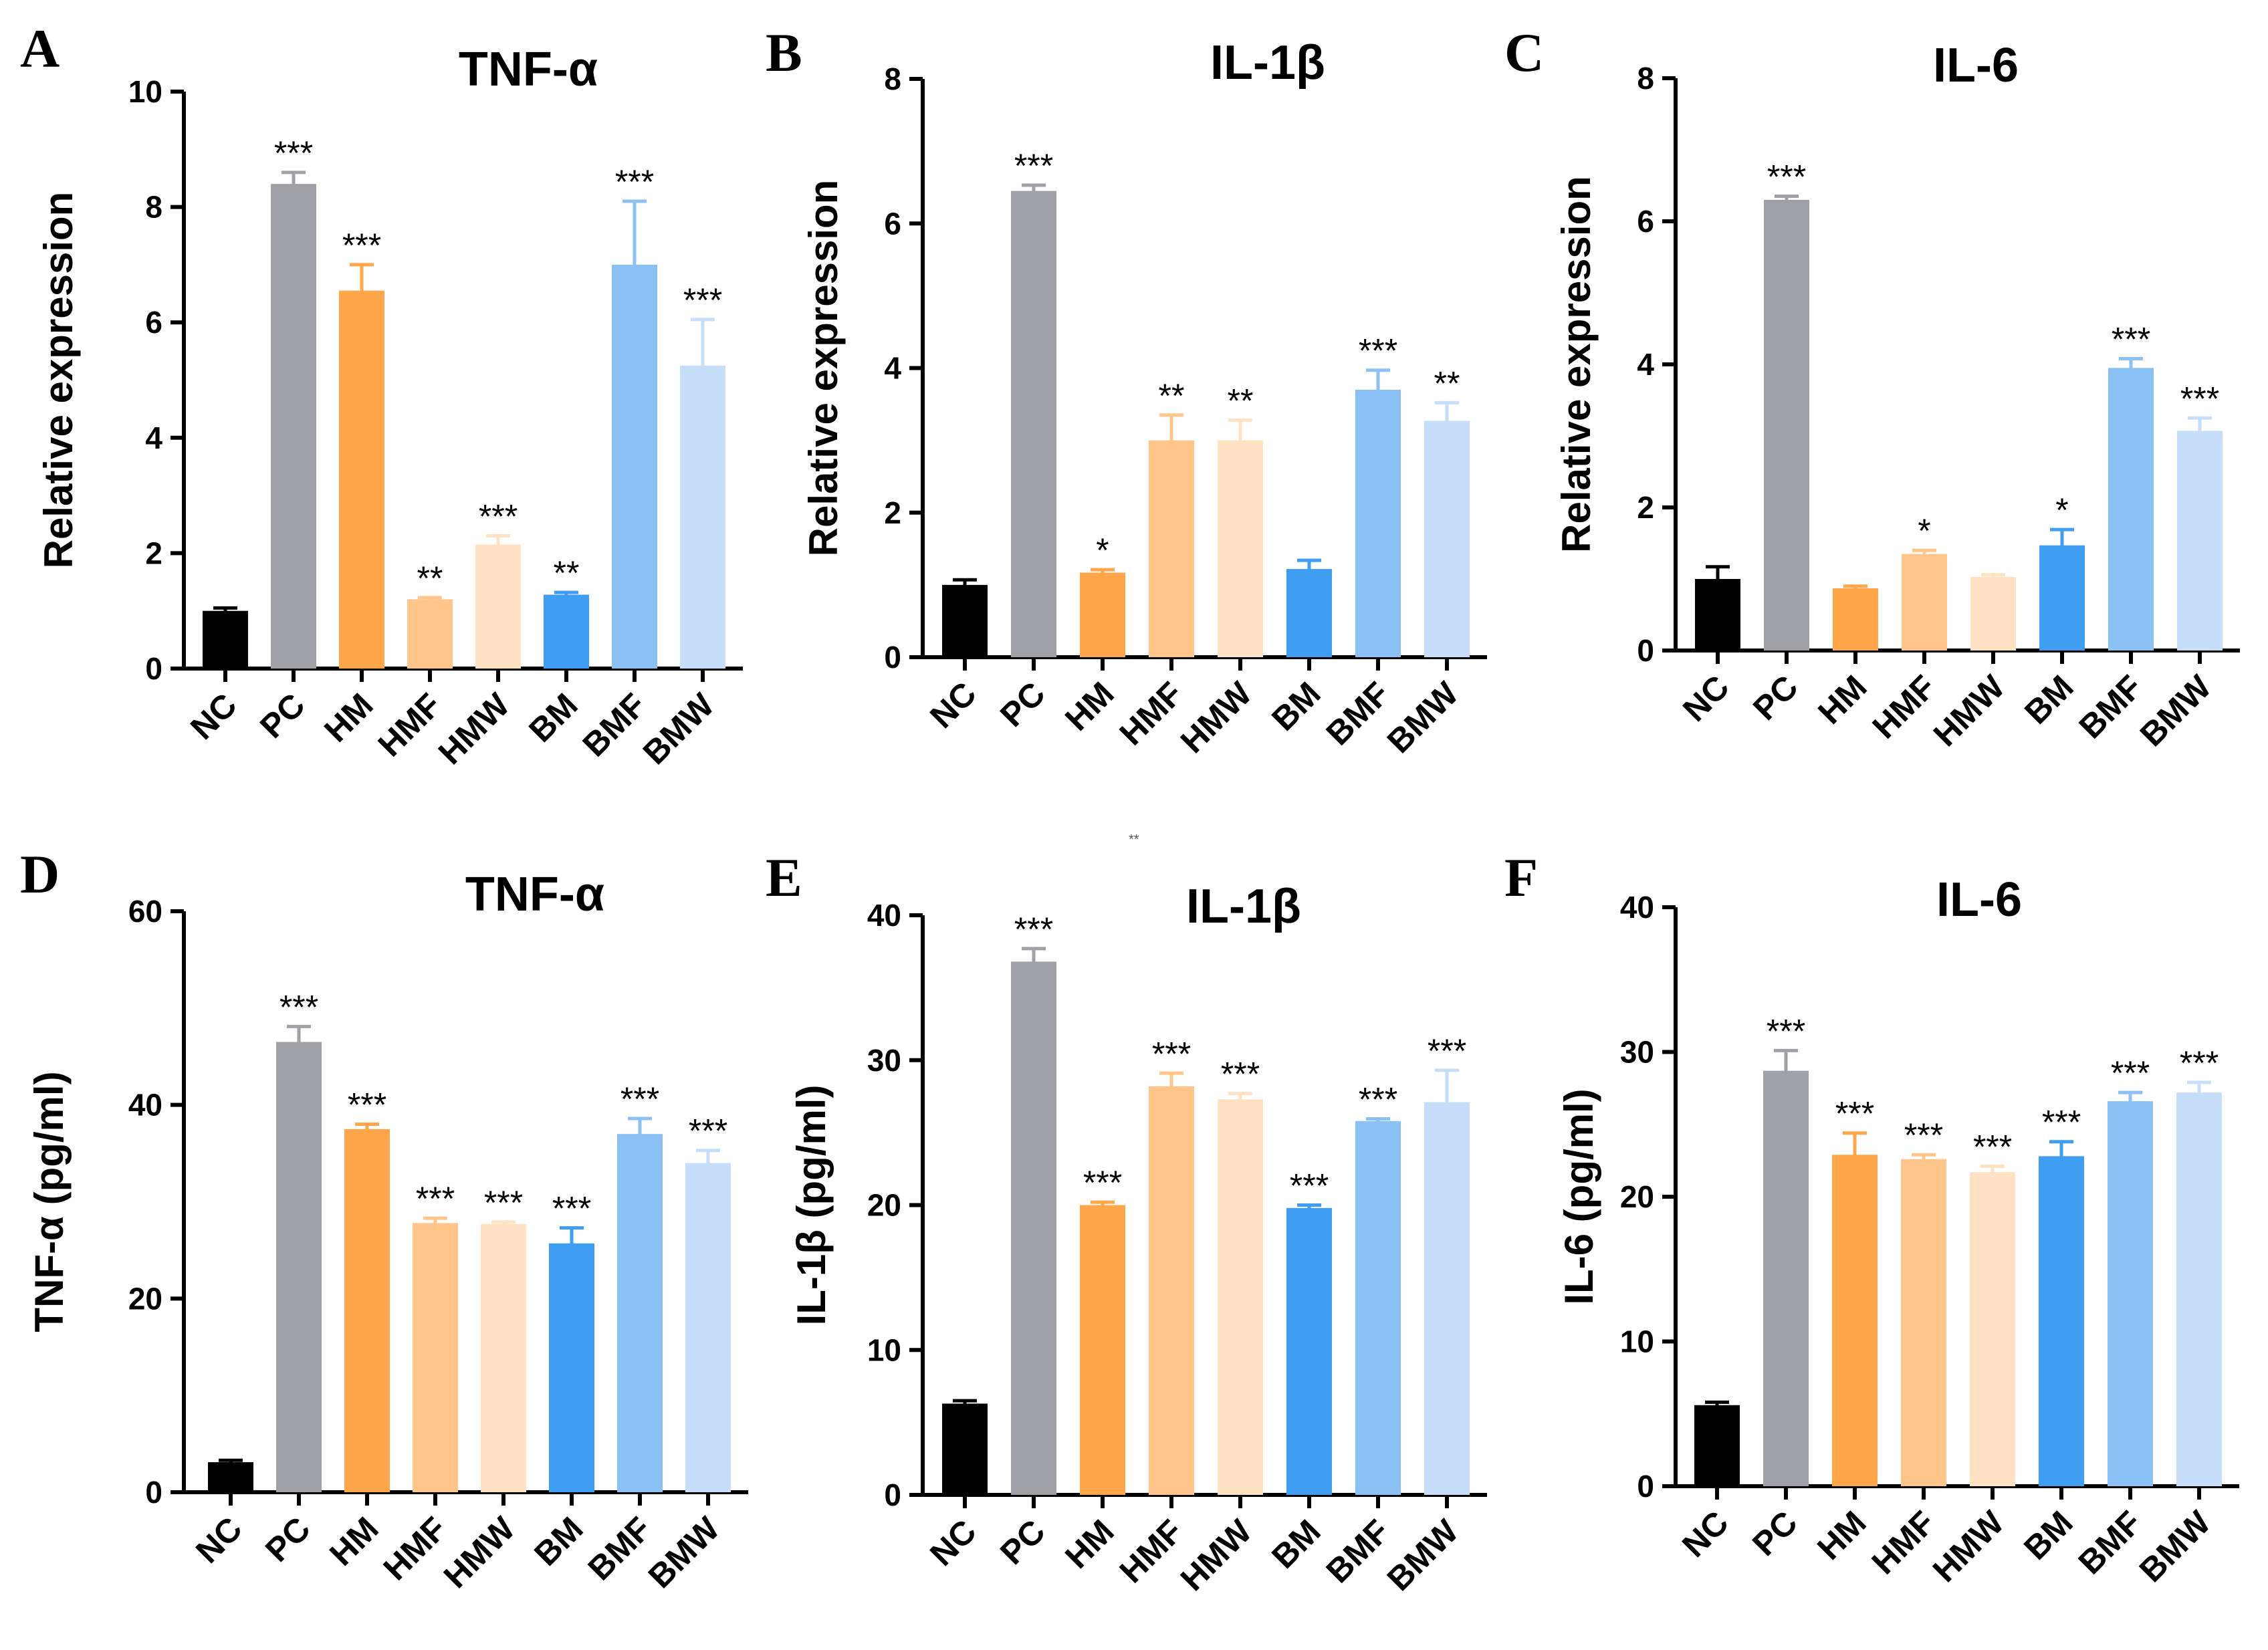 This screenshot has height=1650, width=2268. I want to click on x-tick-label-b-hmw: HMW, so click(1216, 718).